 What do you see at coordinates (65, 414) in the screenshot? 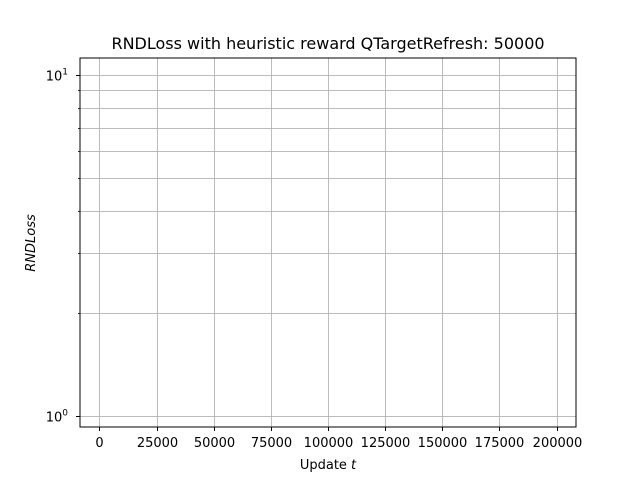
I see `y-tick-label-exponent: 0` at bounding box center [65, 414].